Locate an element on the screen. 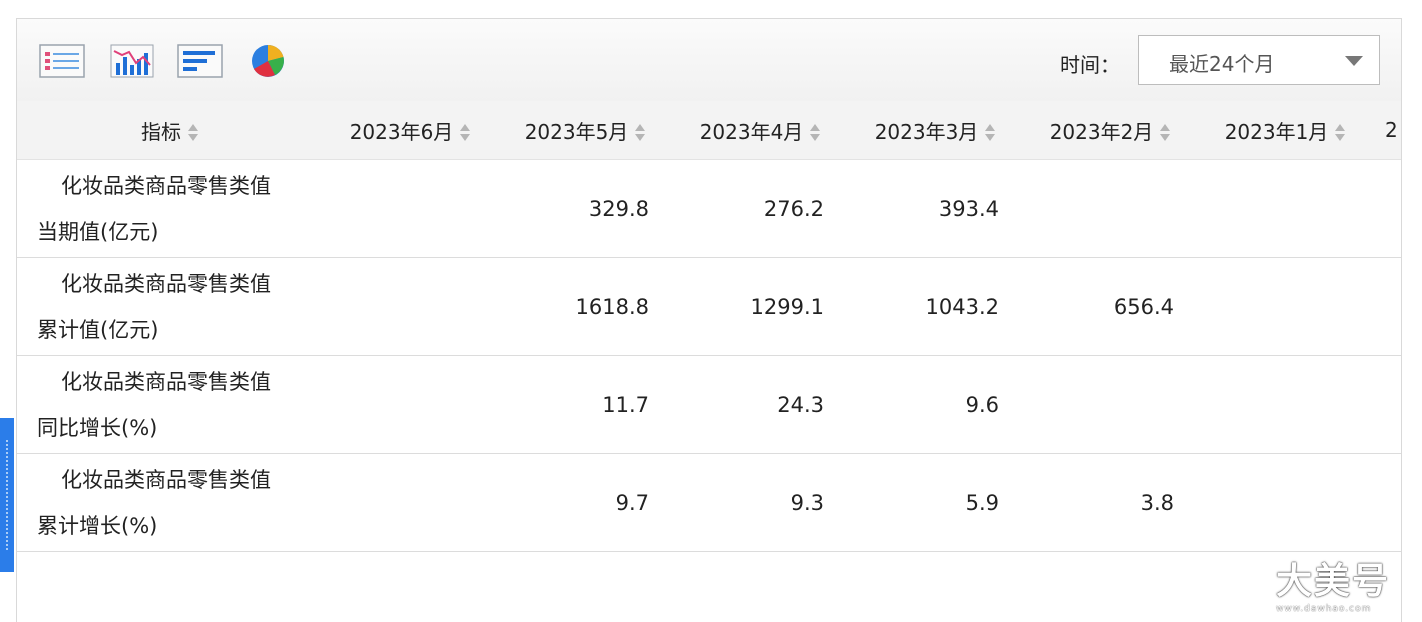 Image resolution: width=1422 pixels, height=622 pixels. value-cell: 3.8 is located at coordinates (1110, 502).